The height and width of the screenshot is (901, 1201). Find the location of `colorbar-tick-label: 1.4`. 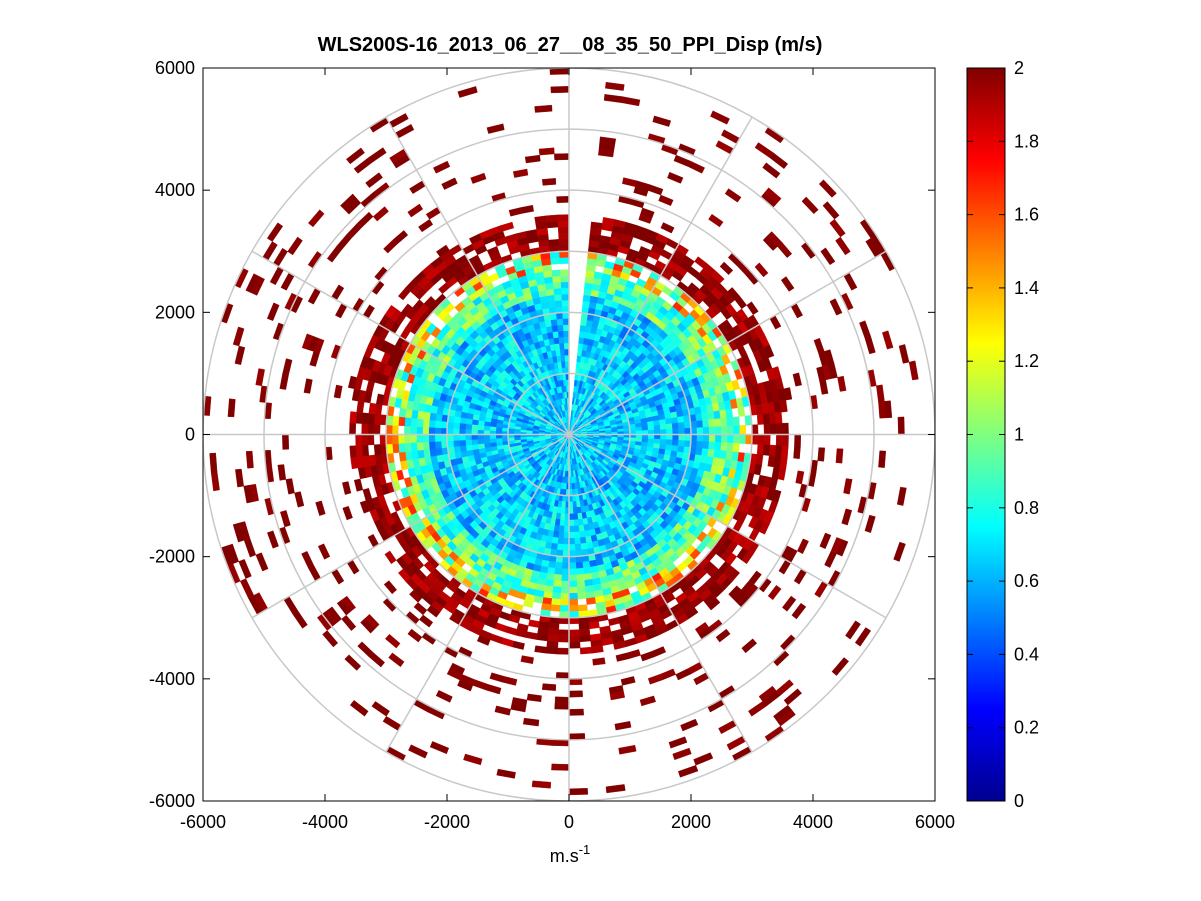

colorbar-tick-label: 1.4 is located at coordinates (1026, 288).